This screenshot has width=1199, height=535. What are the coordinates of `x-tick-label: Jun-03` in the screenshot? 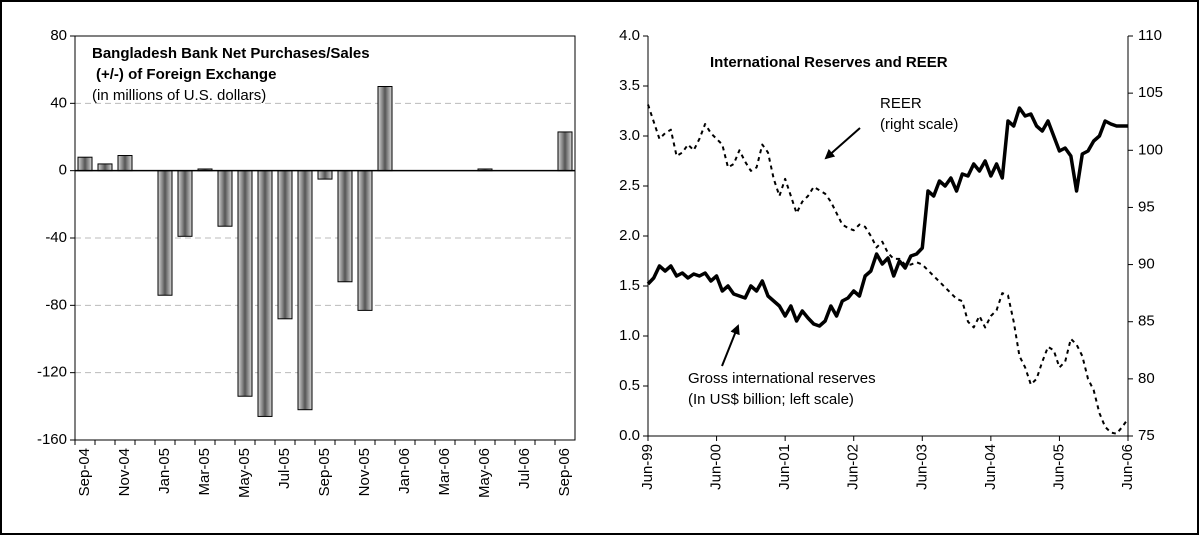 It's located at (921, 467).